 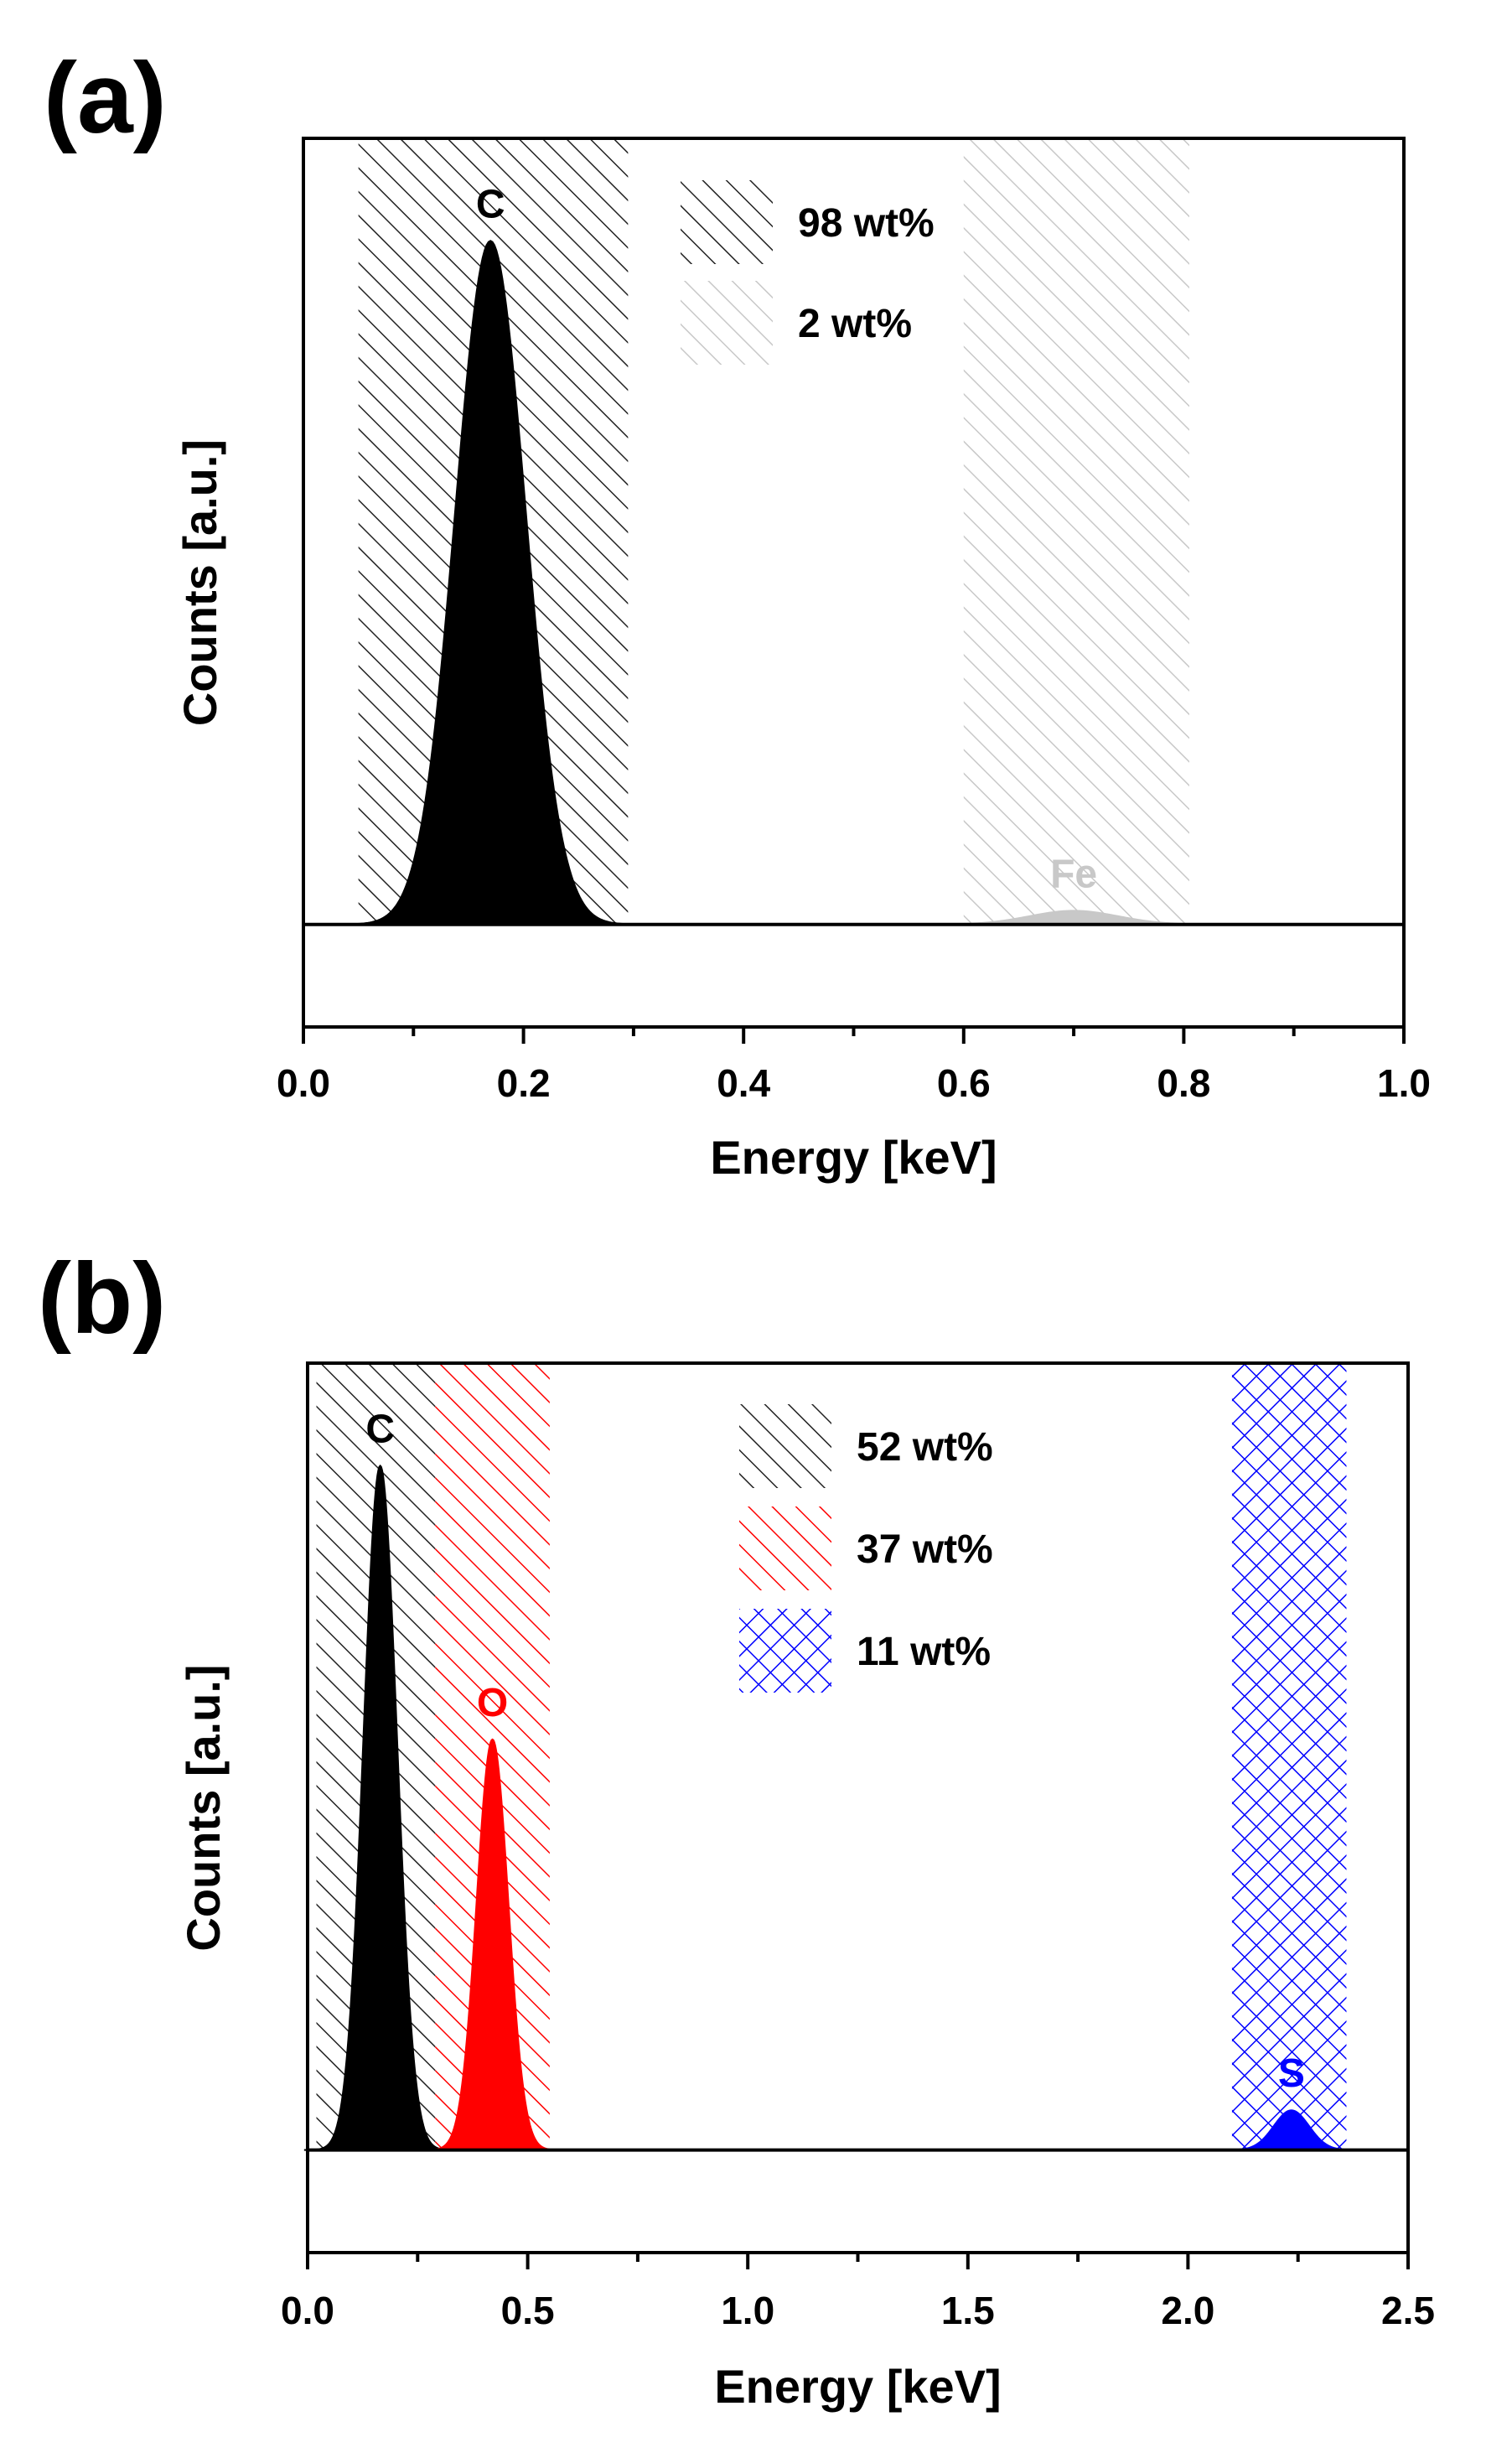 What do you see at coordinates (925, 1549) in the screenshot?
I see `legend-label-o: 37 wt%` at bounding box center [925, 1549].